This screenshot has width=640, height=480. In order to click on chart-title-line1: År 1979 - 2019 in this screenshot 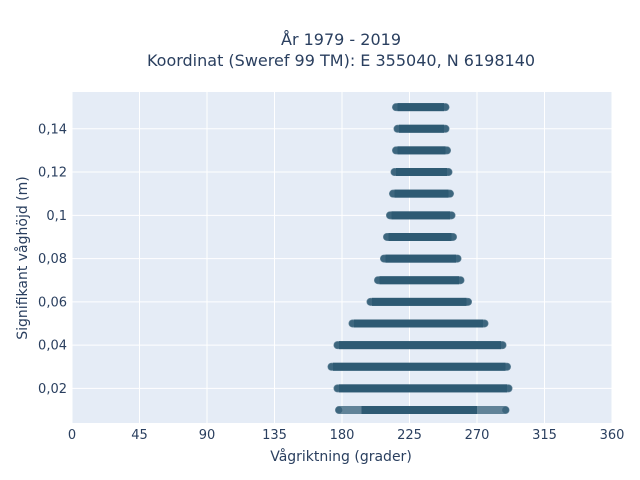, I will do `click(341, 39)`.